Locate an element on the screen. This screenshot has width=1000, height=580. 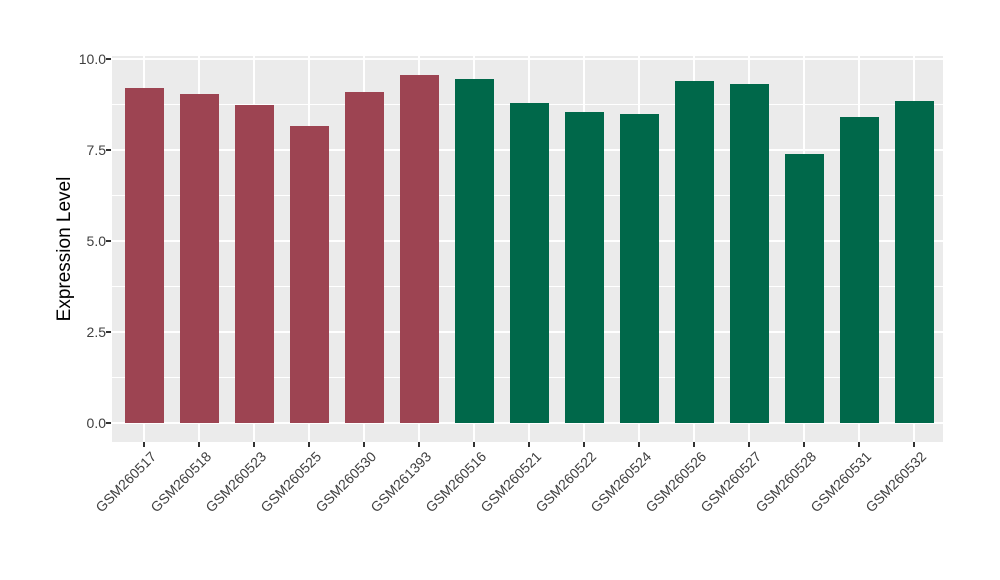
bar-GSM260526 is located at coordinates (694, 251).